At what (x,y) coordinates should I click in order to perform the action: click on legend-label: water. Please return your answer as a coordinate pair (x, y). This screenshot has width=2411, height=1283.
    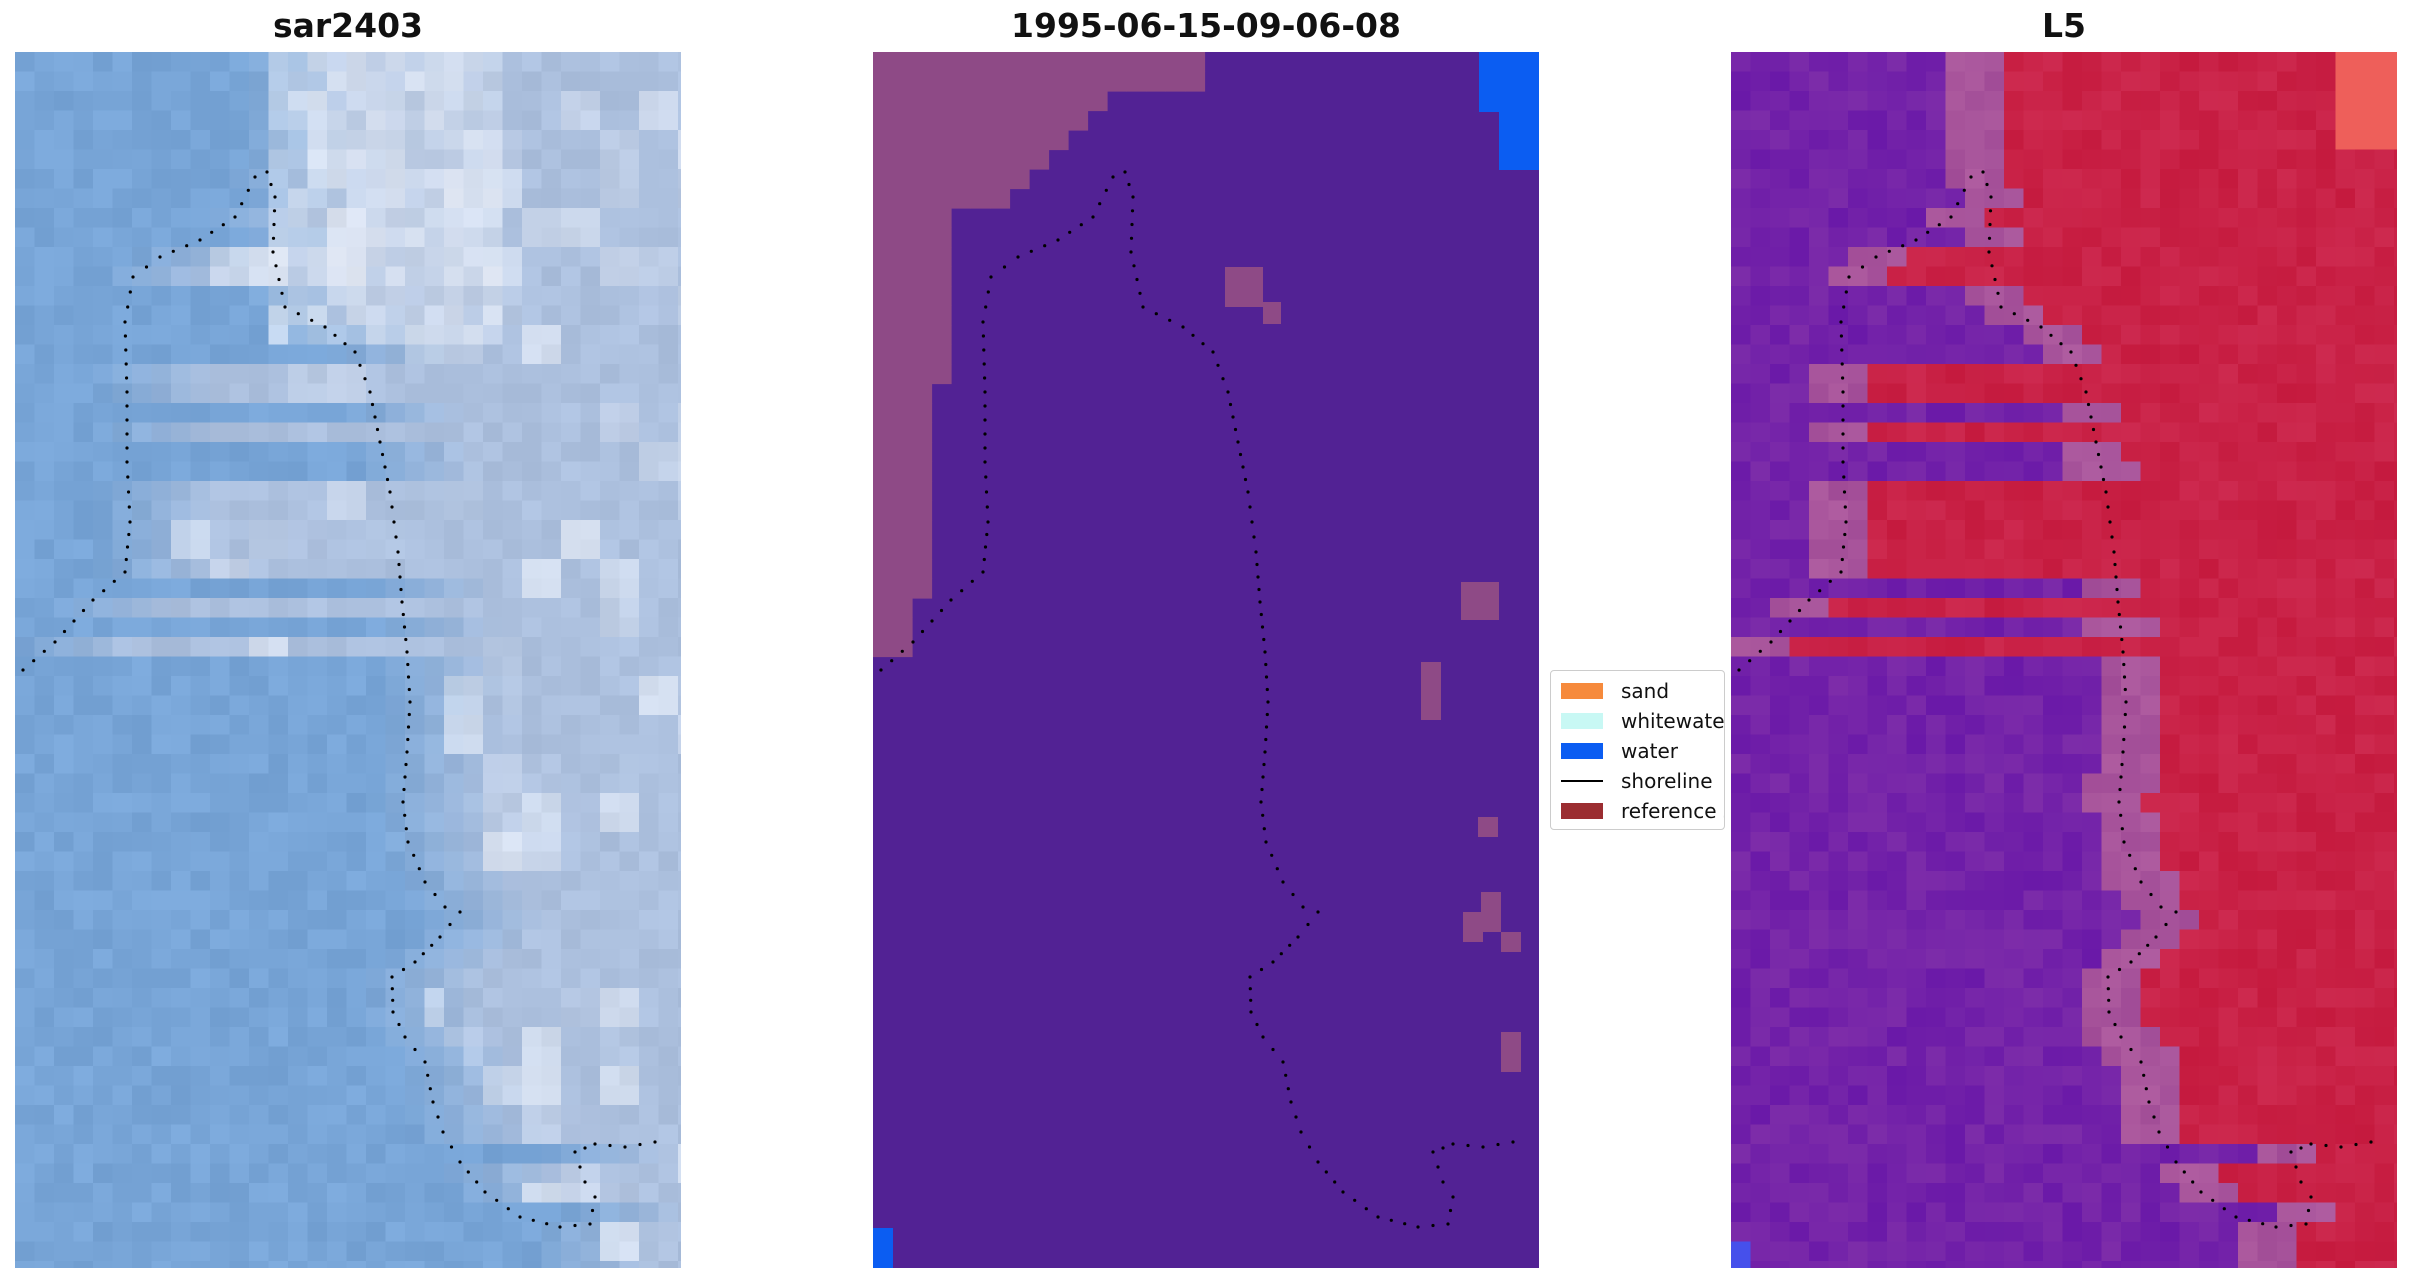
    Looking at the image, I should click on (1649, 751).